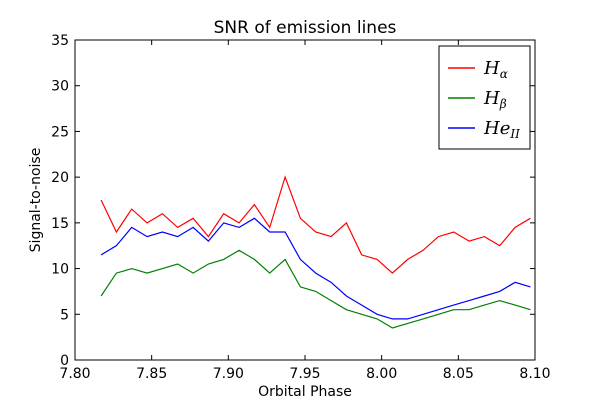 The image size is (600, 400). I want to click on x-tick-label: 7.95, so click(304, 374).